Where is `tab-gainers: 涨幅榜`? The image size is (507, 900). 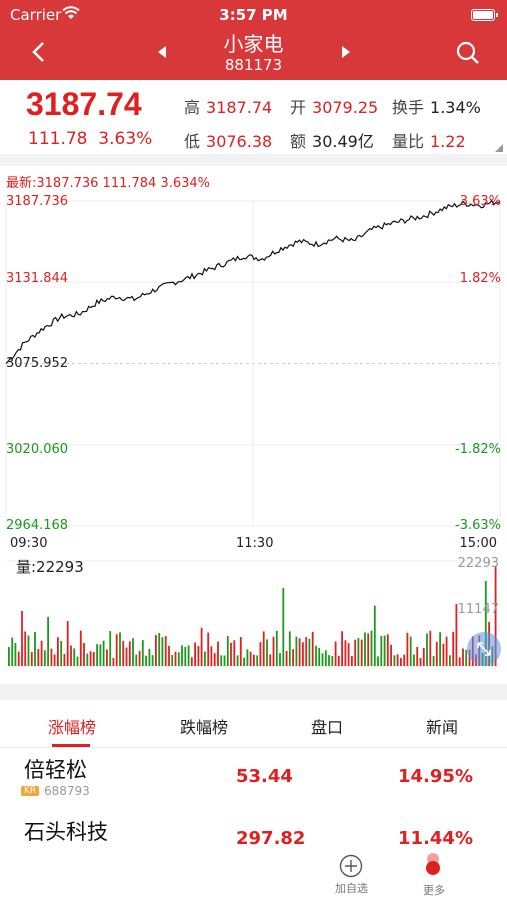
tab-gainers: 涨幅榜 is located at coordinates (71, 727).